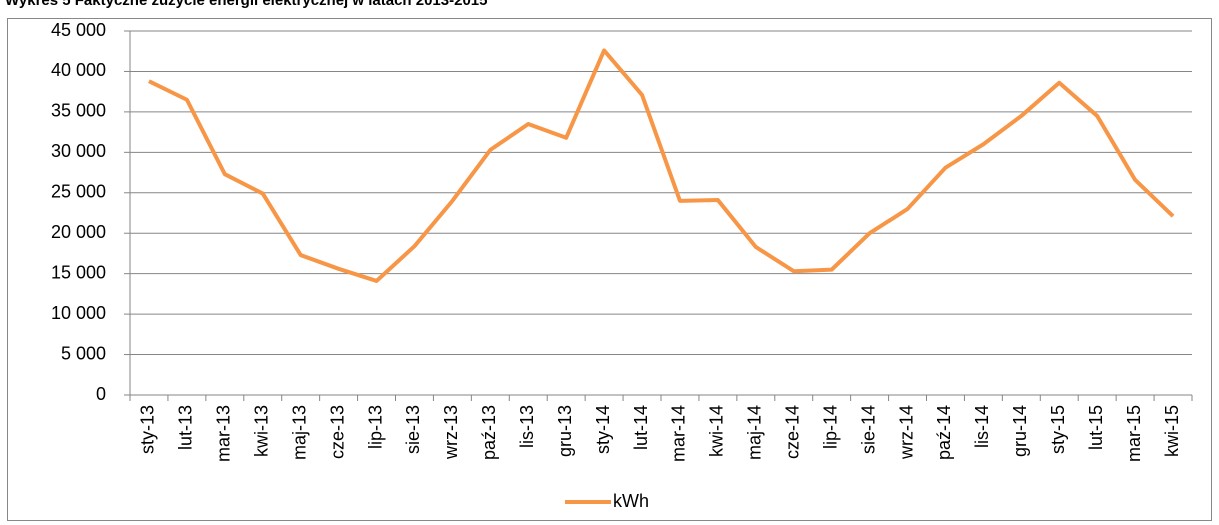 This screenshot has width=1219, height=525. Describe the element at coordinates (337, 432) in the screenshot. I see `x-tick-label: cze-13` at that location.